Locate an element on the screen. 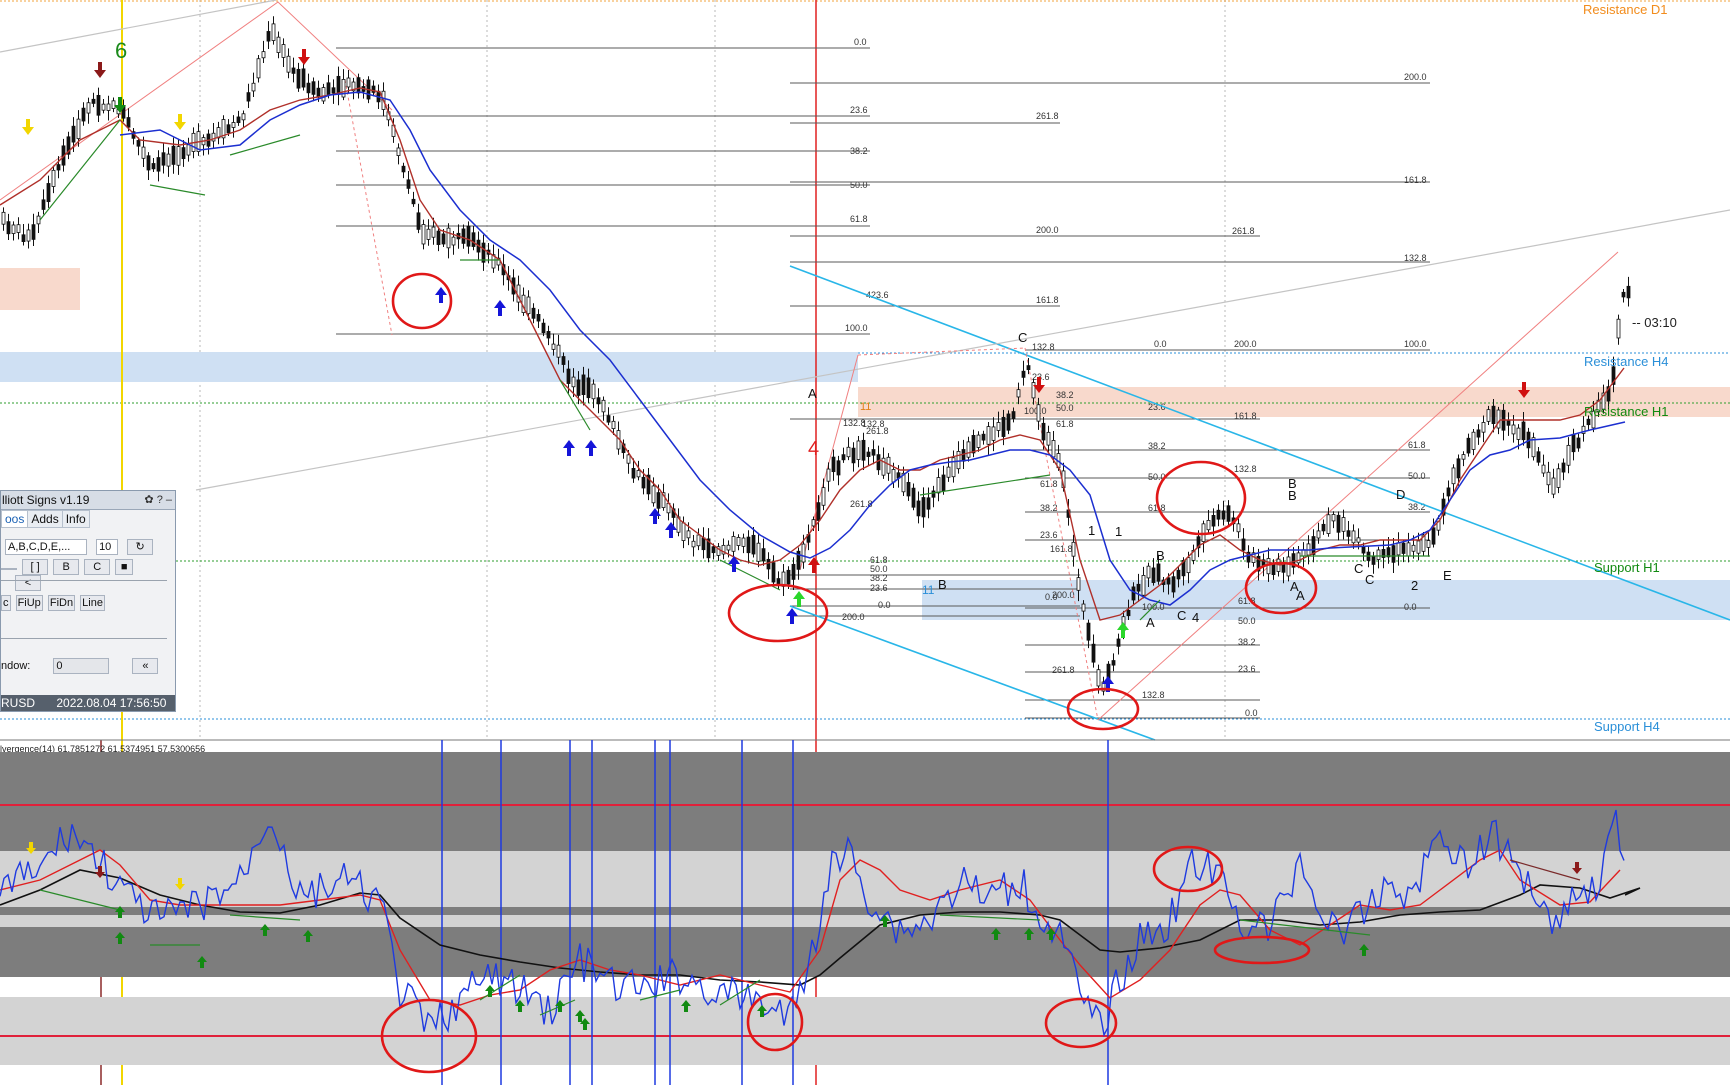 This screenshot has width=1730, height=1085. tab-adds: Adds is located at coordinates (45, 519).